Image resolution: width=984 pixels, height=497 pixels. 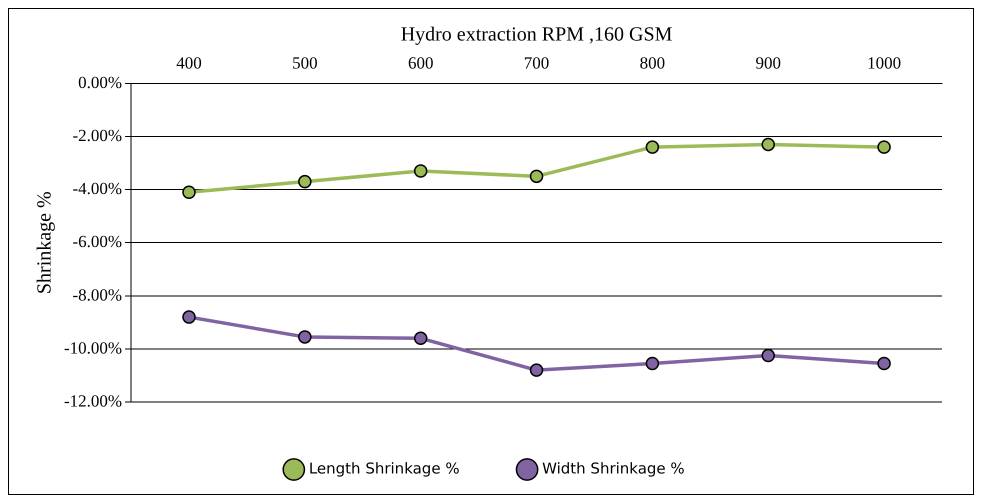 I want to click on x-tick-label: 700, so click(x=537, y=63).